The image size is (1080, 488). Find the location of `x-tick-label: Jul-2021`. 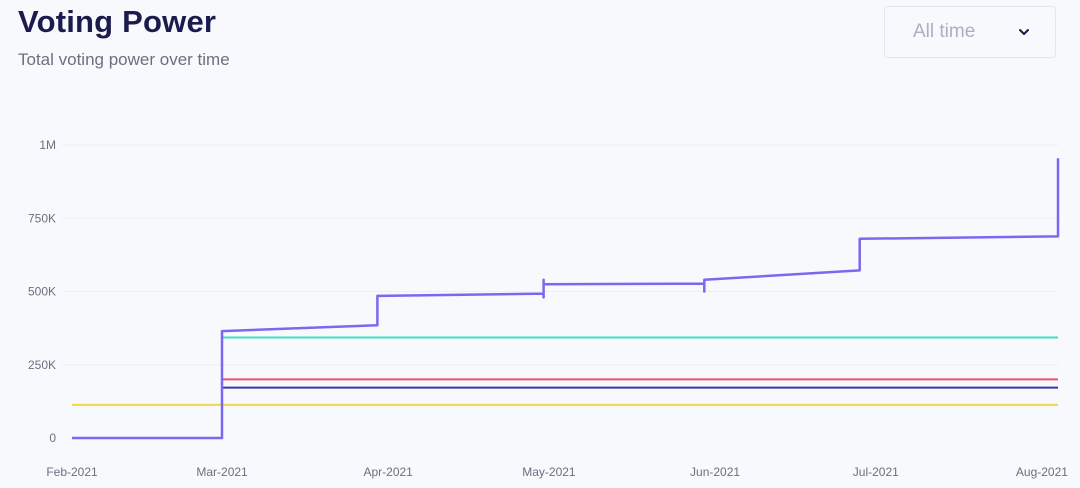

x-tick-label: Jul-2021 is located at coordinates (876, 472).